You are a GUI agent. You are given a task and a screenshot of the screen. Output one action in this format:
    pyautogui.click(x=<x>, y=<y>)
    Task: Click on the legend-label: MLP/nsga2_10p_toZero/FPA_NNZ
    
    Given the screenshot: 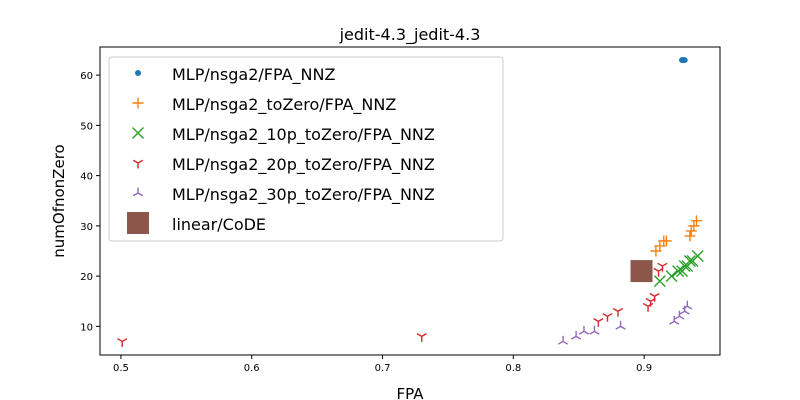 What is the action you would take?
    pyautogui.click(x=303, y=135)
    